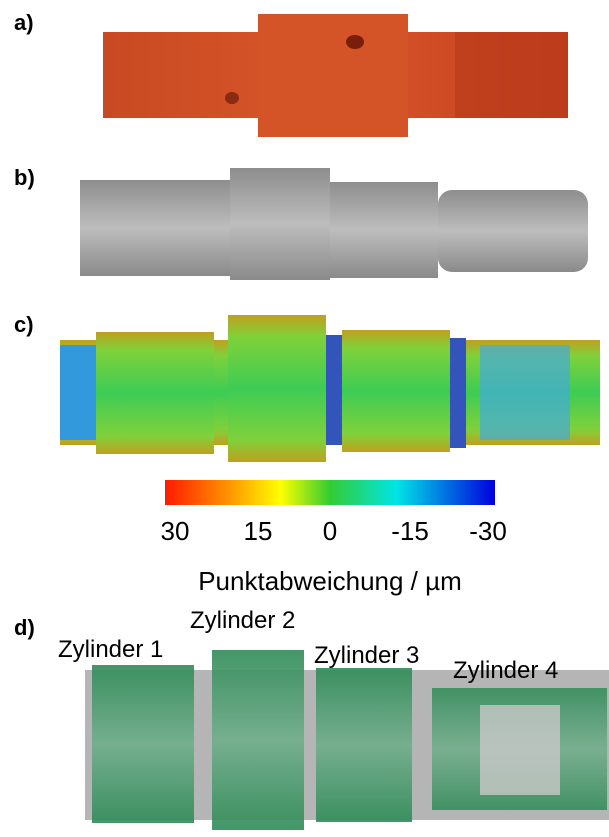 This screenshot has height=837, width=609. What do you see at coordinates (410, 531) in the screenshot?
I see `colorbar-tick: -15` at bounding box center [410, 531].